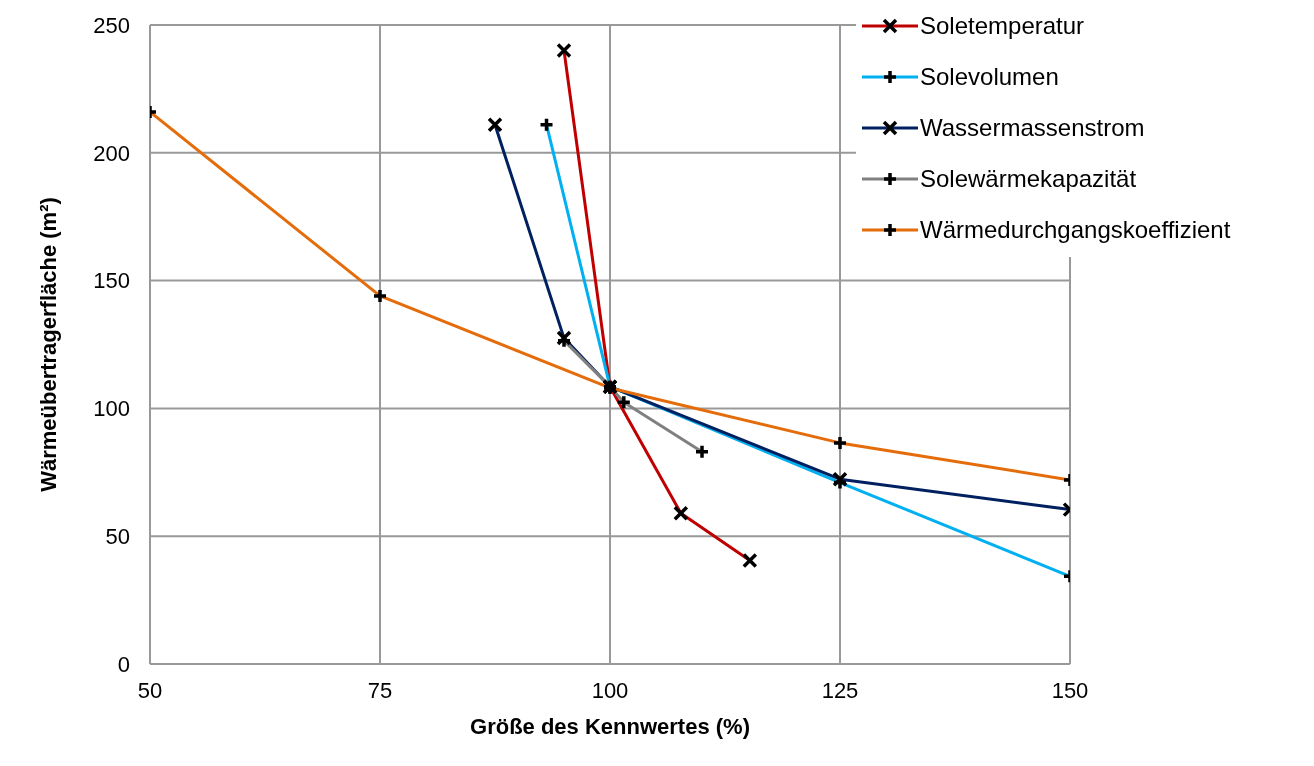 Image resolution: width=1314 pixels, height=766 pixels. Describe the element at coordinates (989, 76) in the screenshot. I see `legend-label: Solevolumen` at that location.